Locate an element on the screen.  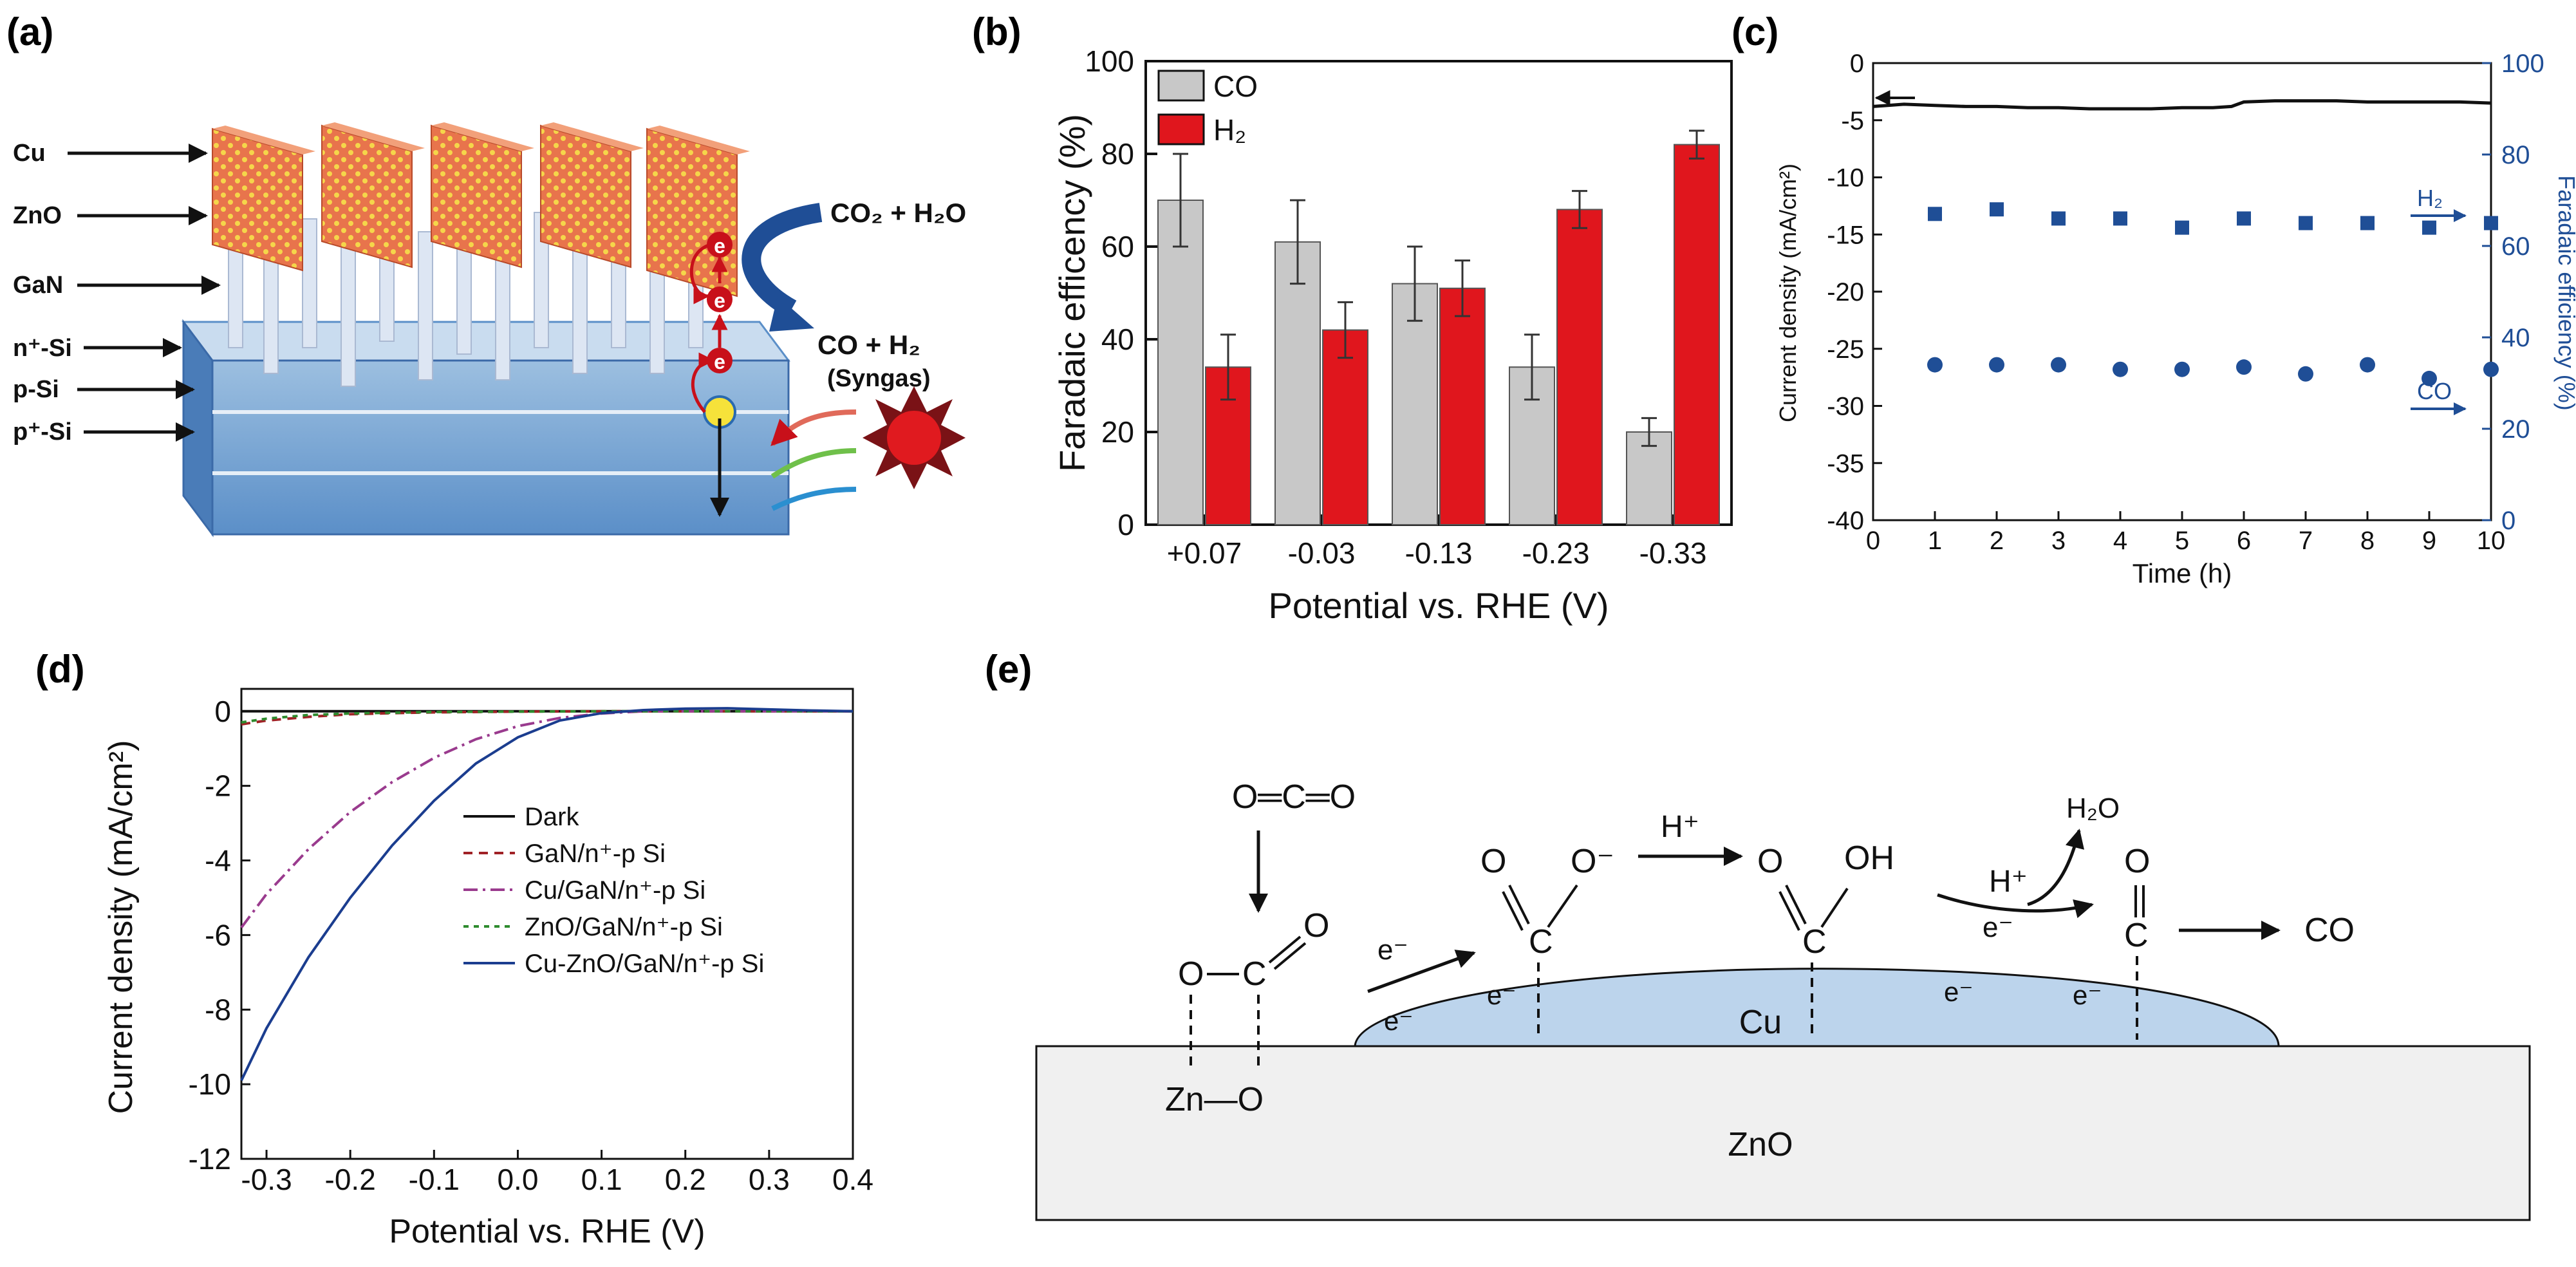
layer-label-cu: Cu is located at coordinates (29, 153).